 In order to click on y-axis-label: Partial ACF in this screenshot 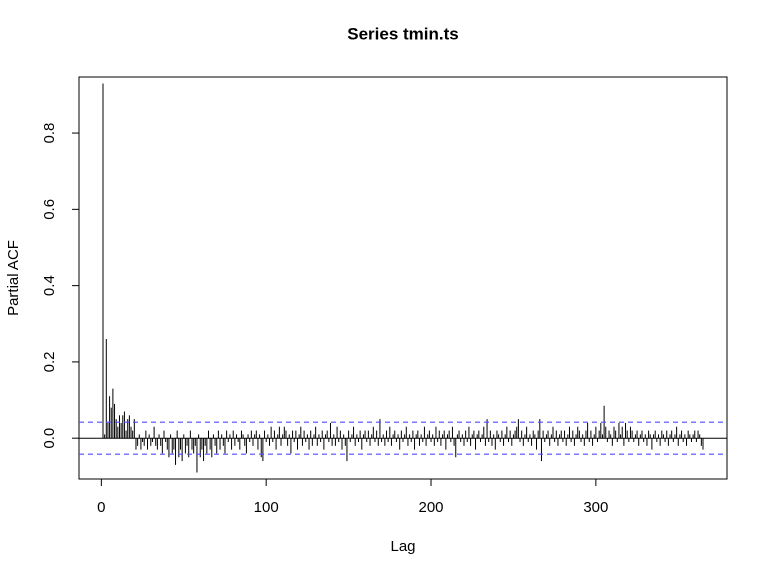, I will do `click(13, 278)`.